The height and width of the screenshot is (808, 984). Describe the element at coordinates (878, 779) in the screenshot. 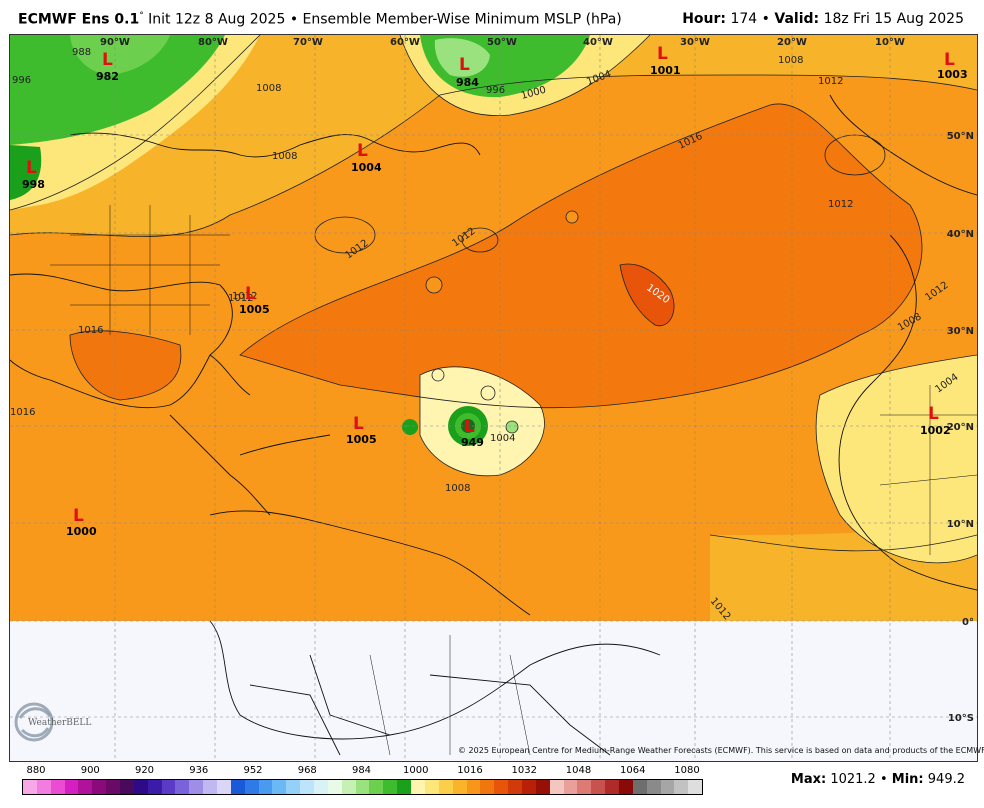

I see `stats: Max: 1021.2 • Min: 949.2` at that location.